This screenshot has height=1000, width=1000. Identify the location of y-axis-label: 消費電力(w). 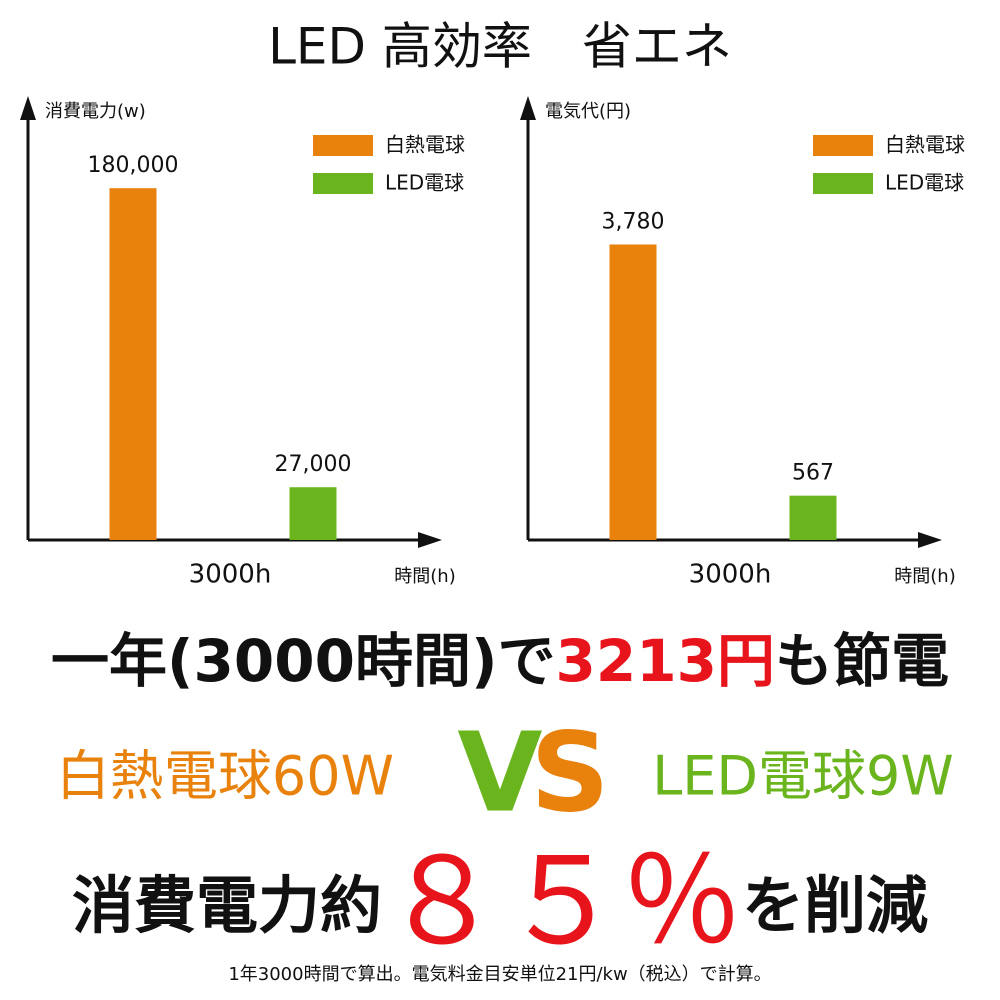
(95, 111).